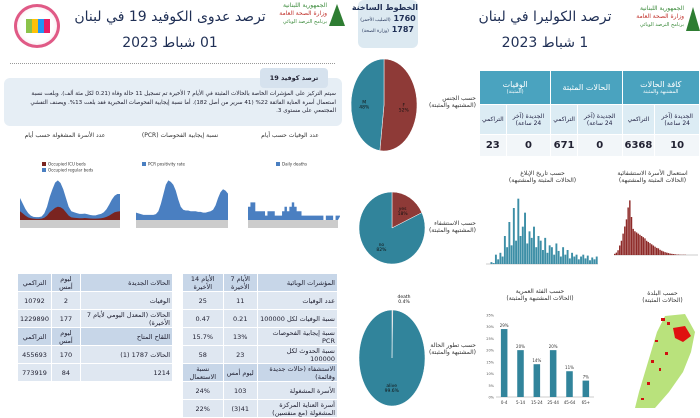 Image resolution: width=700 pixels, height=418 pixels. Describe the element at coordinates (569, 367) in the screenshot. I see `bar-label: 11%` at that location.